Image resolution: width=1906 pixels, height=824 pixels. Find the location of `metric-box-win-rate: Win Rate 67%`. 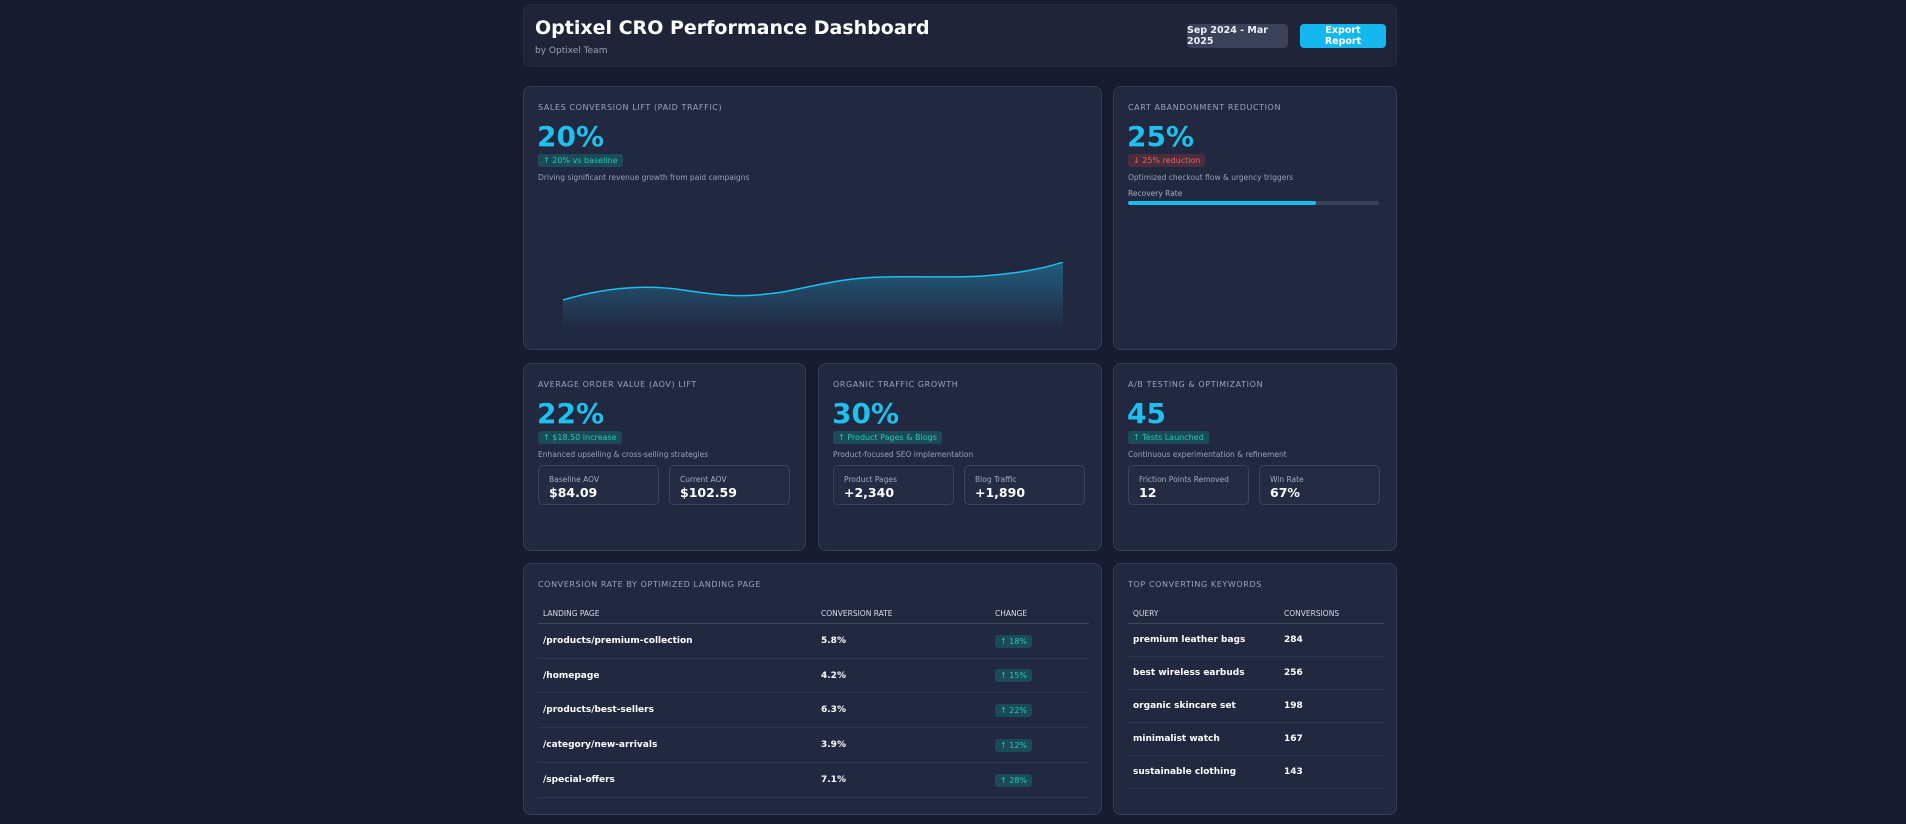

metric-box-win-rate: Win Rate 67% is located at coordinates (1319, 485).